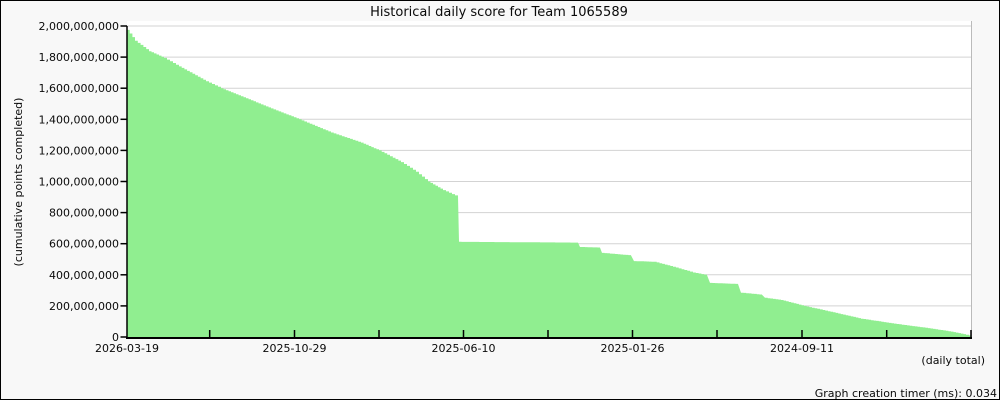 The image size is (1000, 400). Describe the element at coordinates (18, 182) in the screenshot. I see `y-axis-label: (cumulative points completed)` at that location.